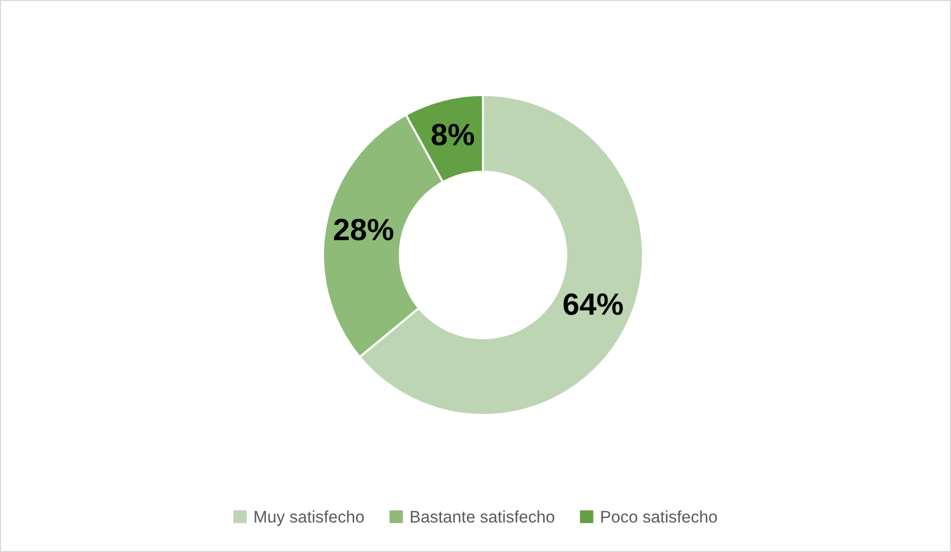  What do you see at coordinates (453, 135) in the screenshot?
I see `data-label: 8%` at bounding box center [453, 135].